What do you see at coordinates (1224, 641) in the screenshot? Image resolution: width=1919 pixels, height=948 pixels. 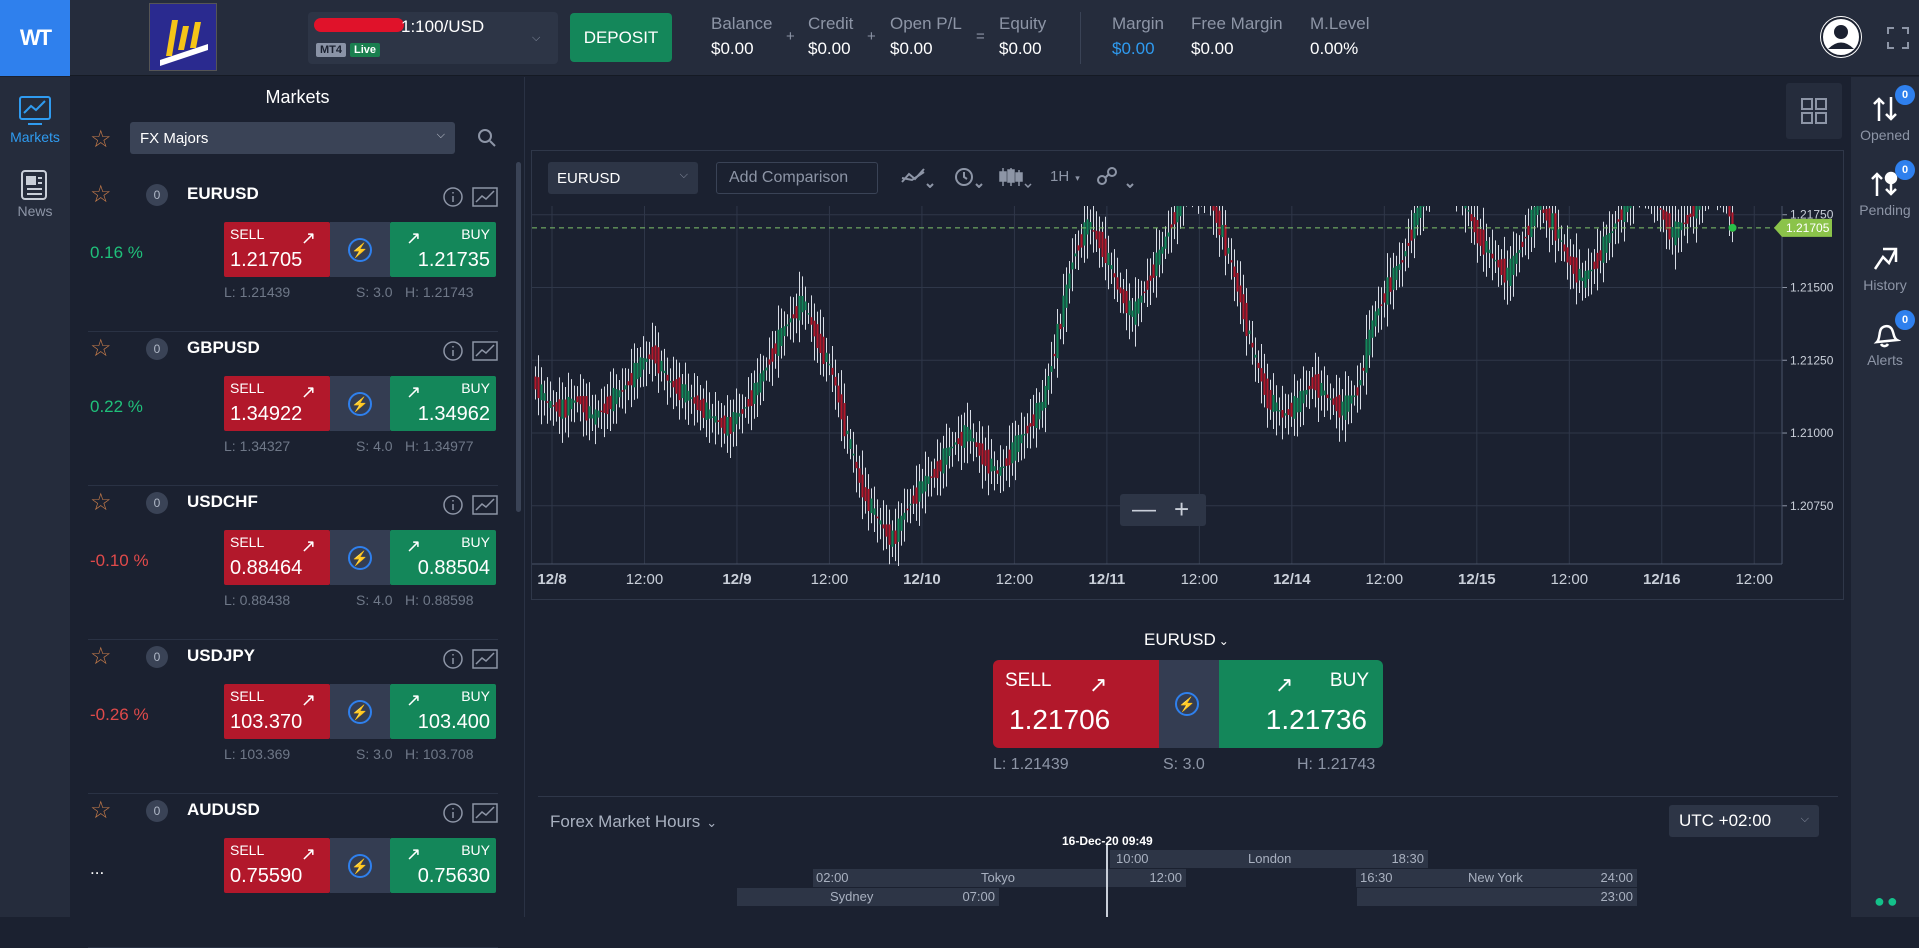 I see `chevron-down-icon: ⌄` at bounding box center [1224, 641].